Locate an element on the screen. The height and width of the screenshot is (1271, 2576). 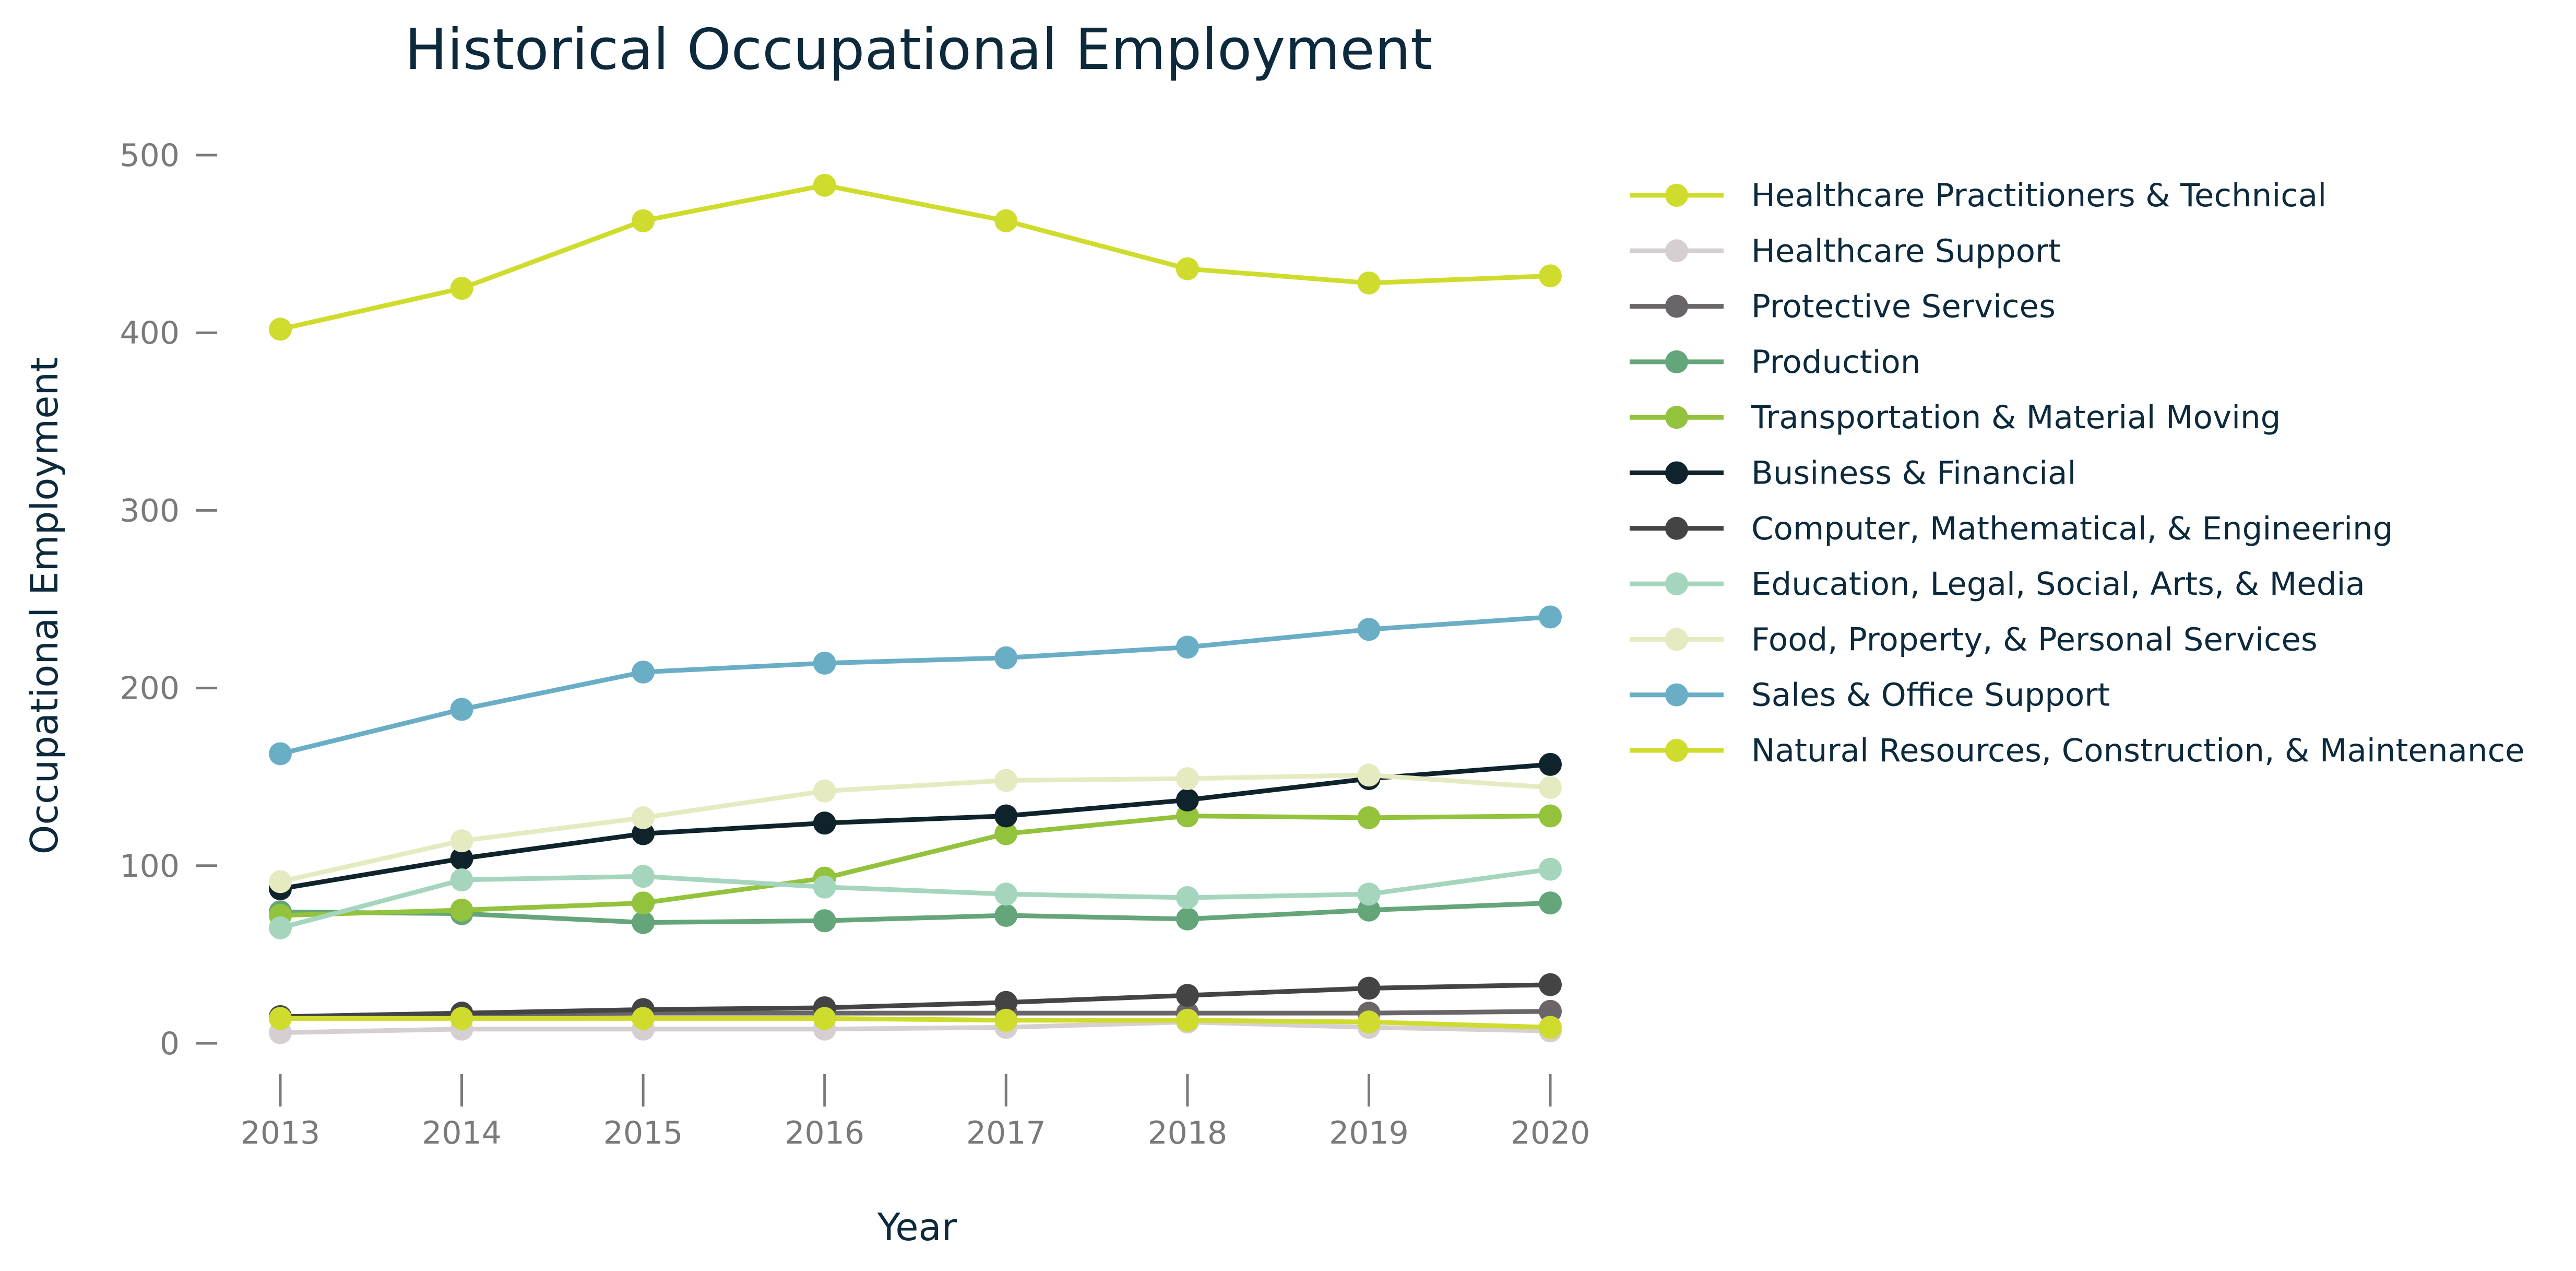
legend-label: Healthcare Practitioners & Technical is located at coordinates (2038, 195).